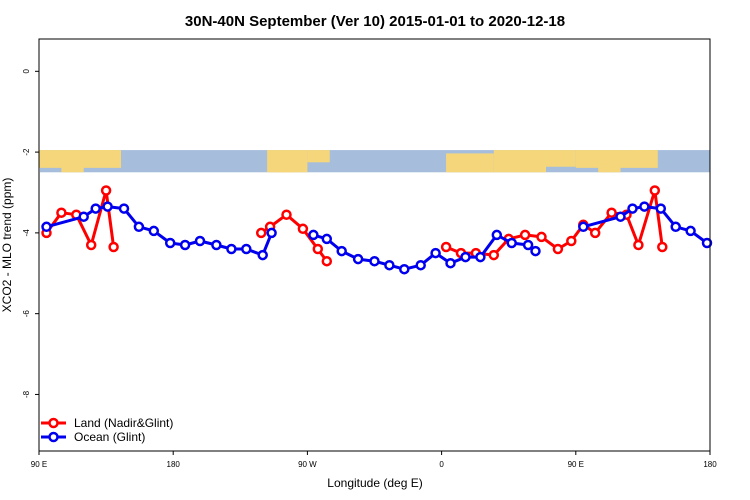  I want to click on x-tick-label-0: 90 E, so click(39, 464).